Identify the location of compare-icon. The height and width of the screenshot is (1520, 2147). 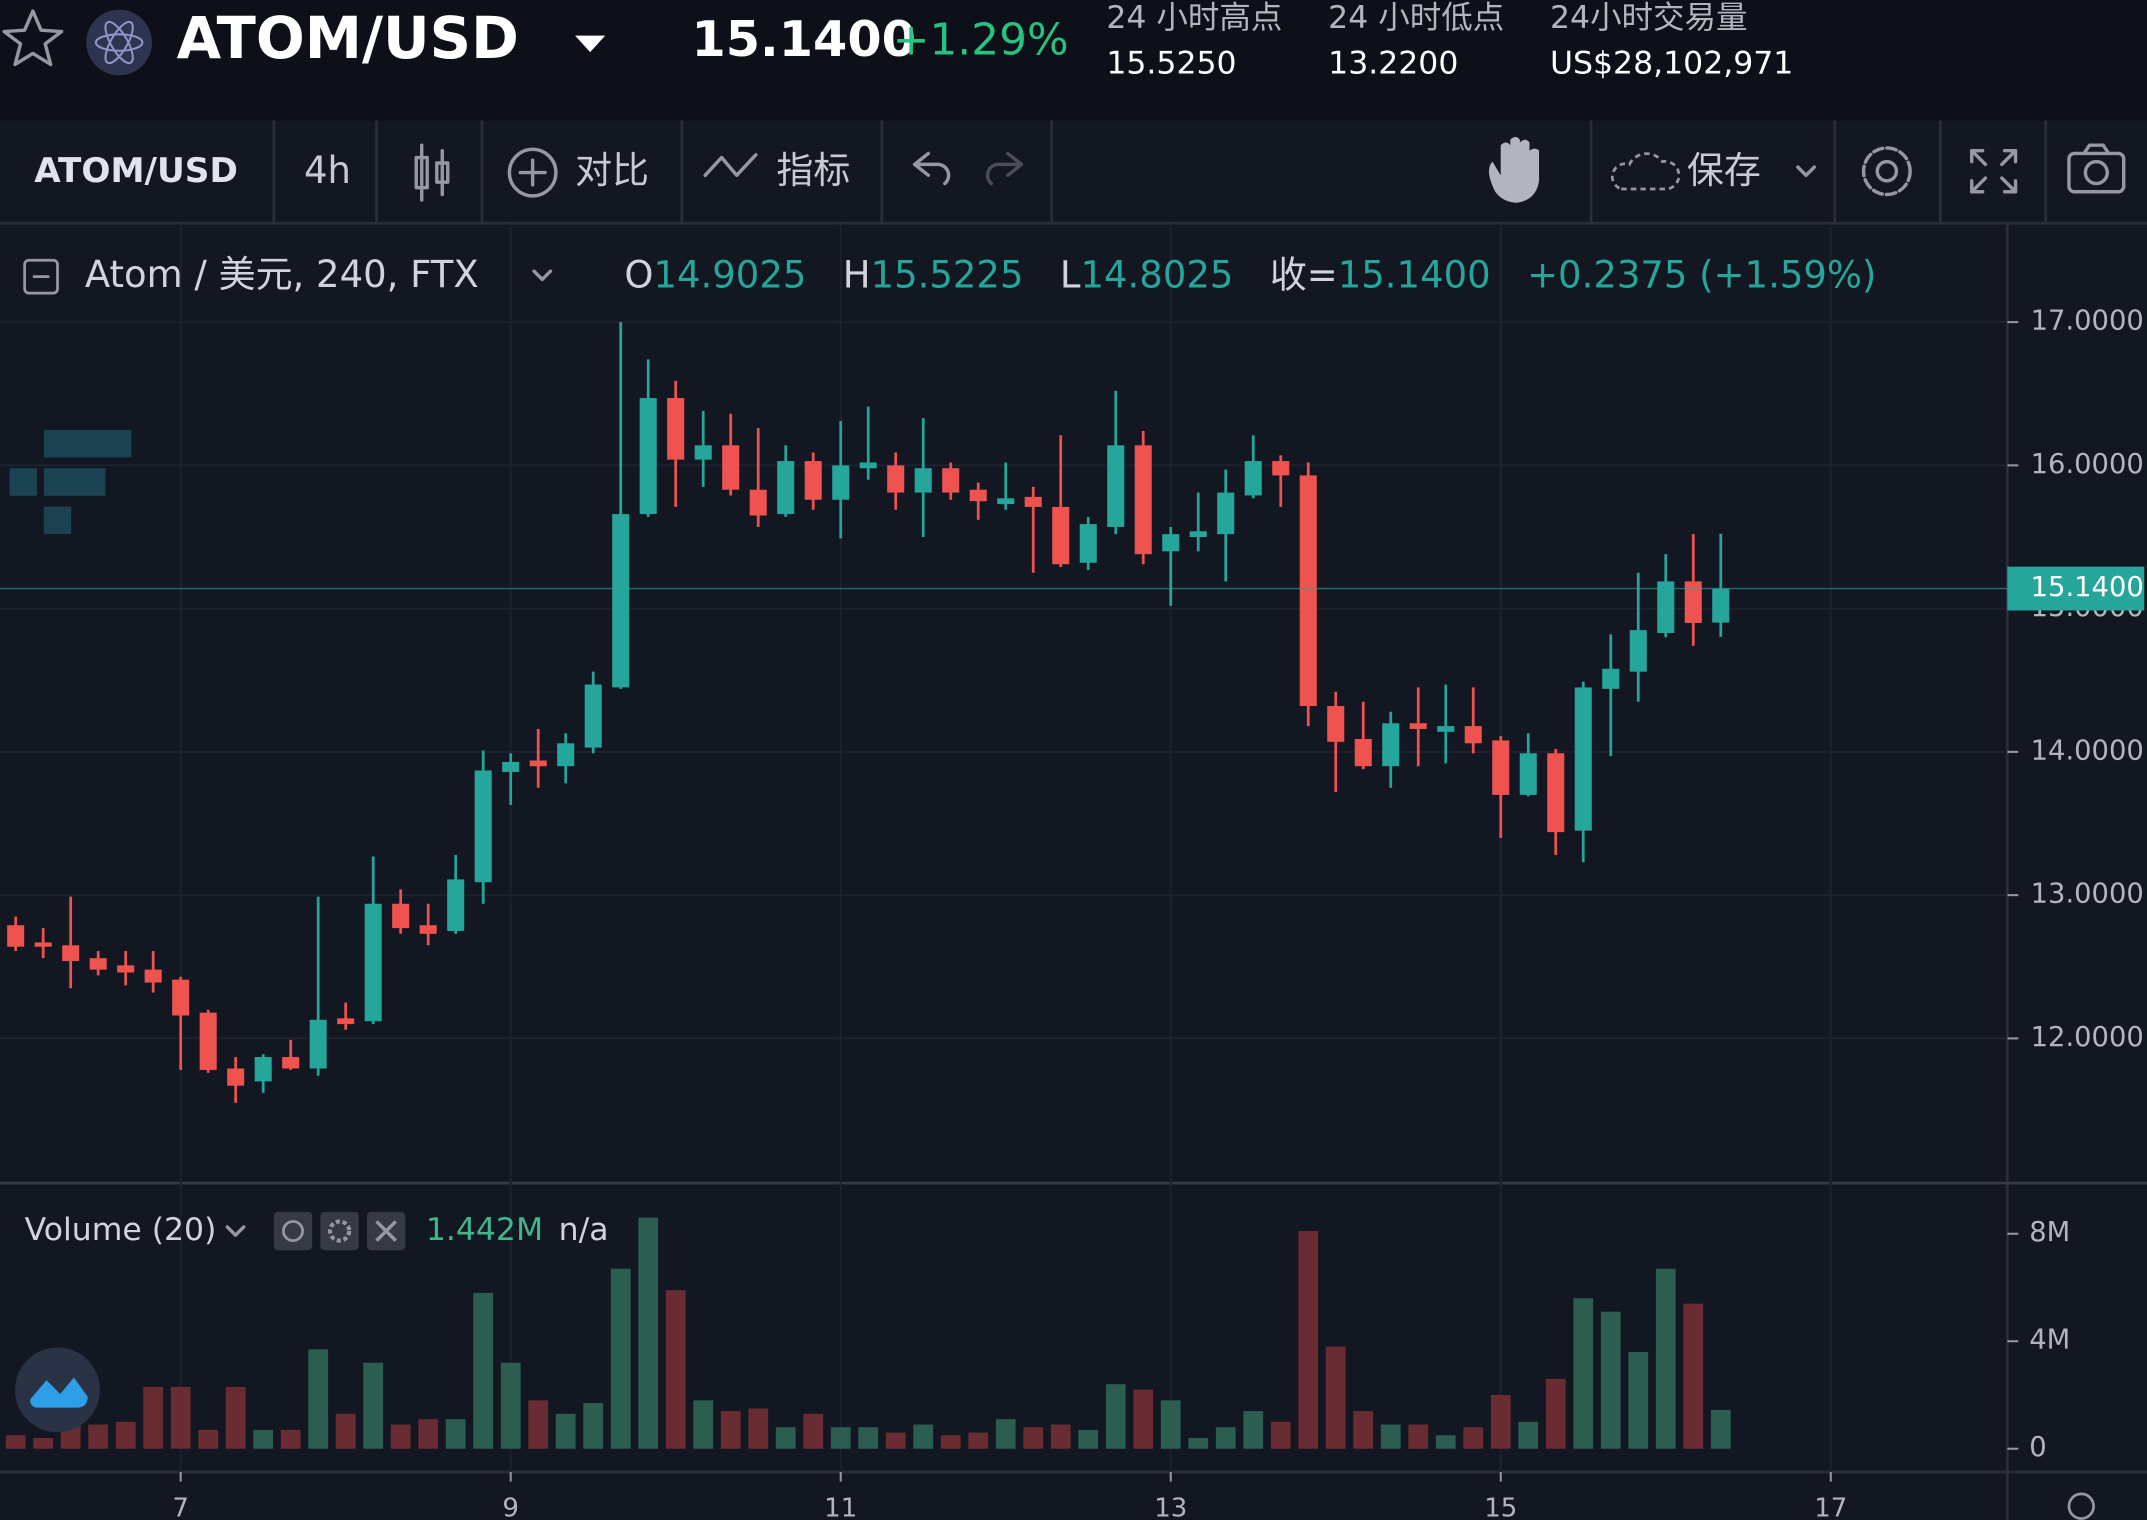
(532, 172).